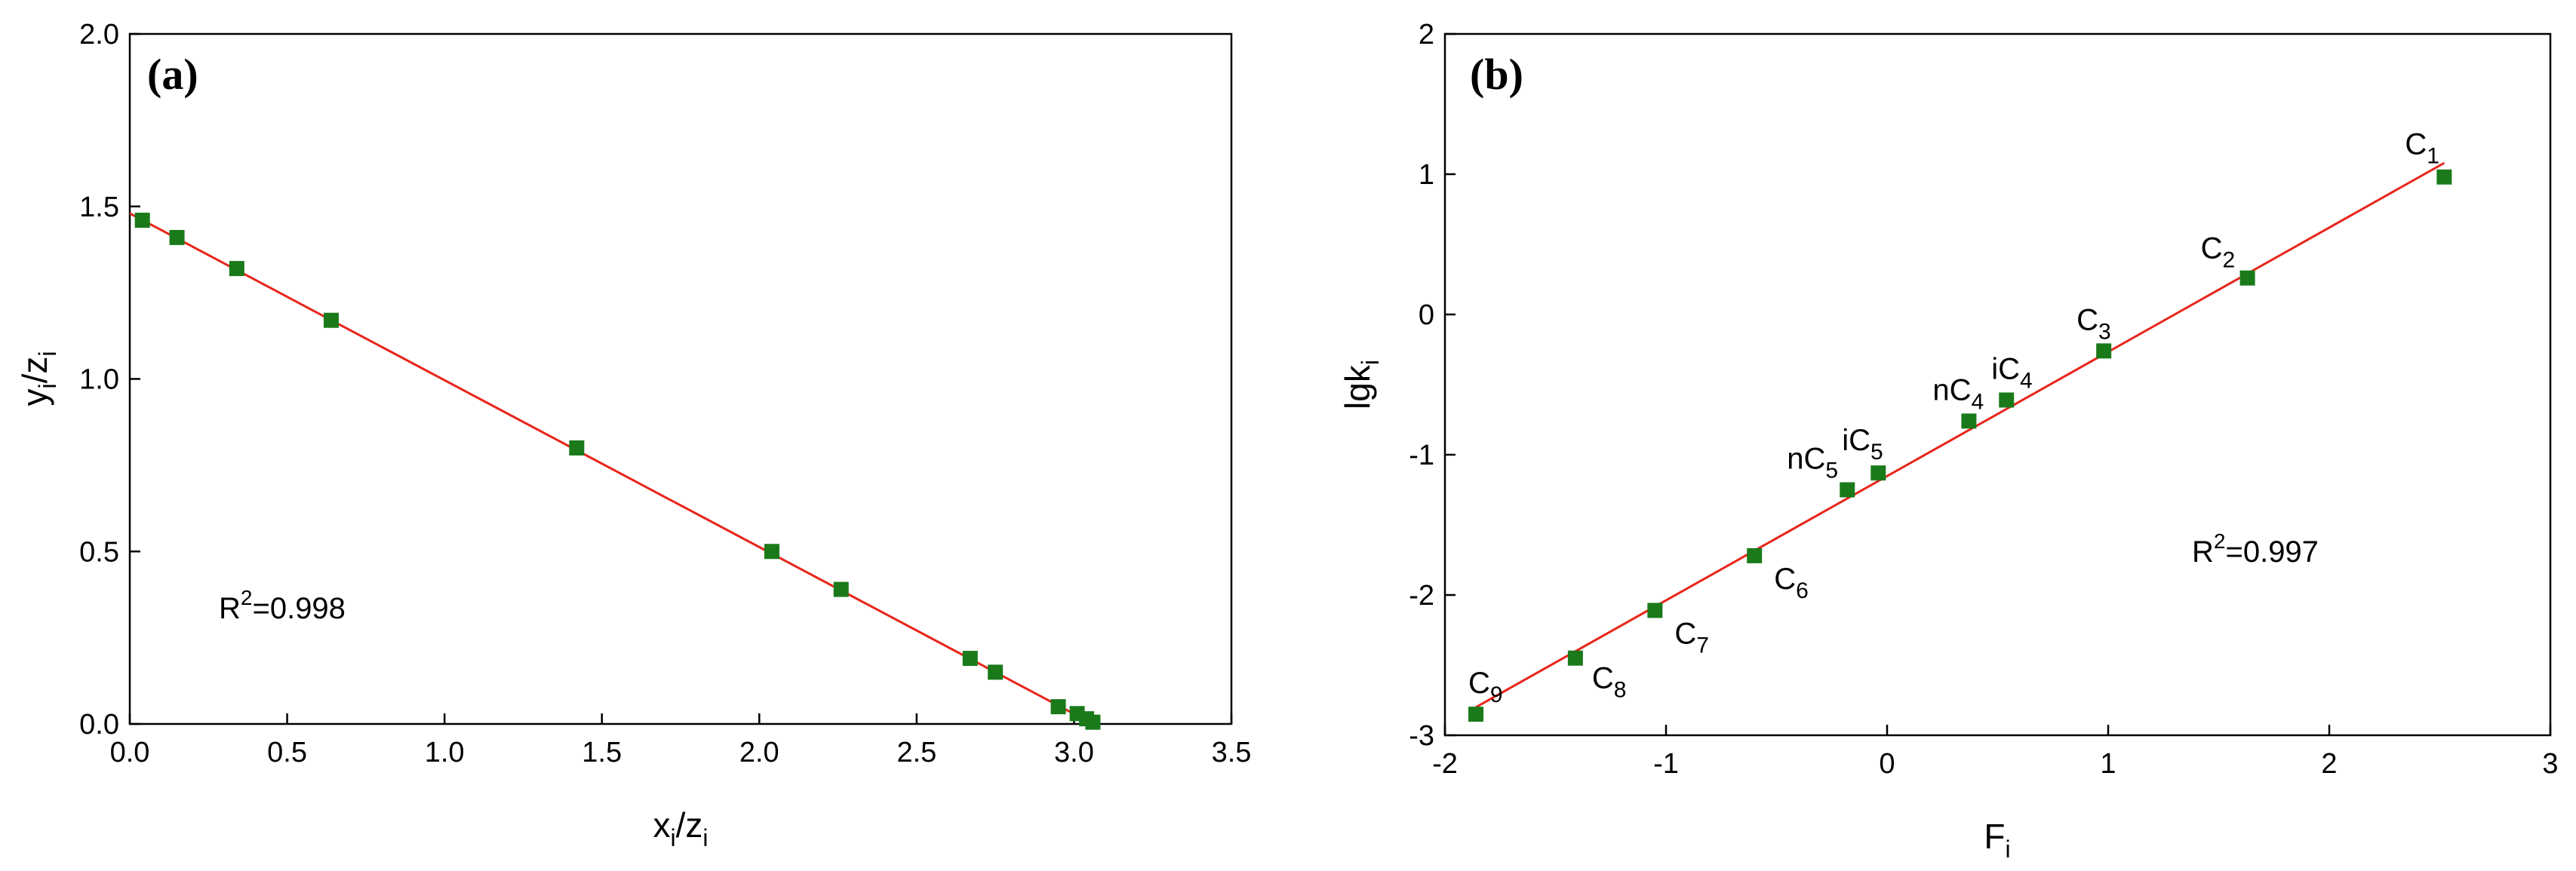 The image size is (2576, 871). What do you see at coordinates (445, 752) in the screenshot?
I see `x-tick-label: 1.0` at bounding box center [445, 752].